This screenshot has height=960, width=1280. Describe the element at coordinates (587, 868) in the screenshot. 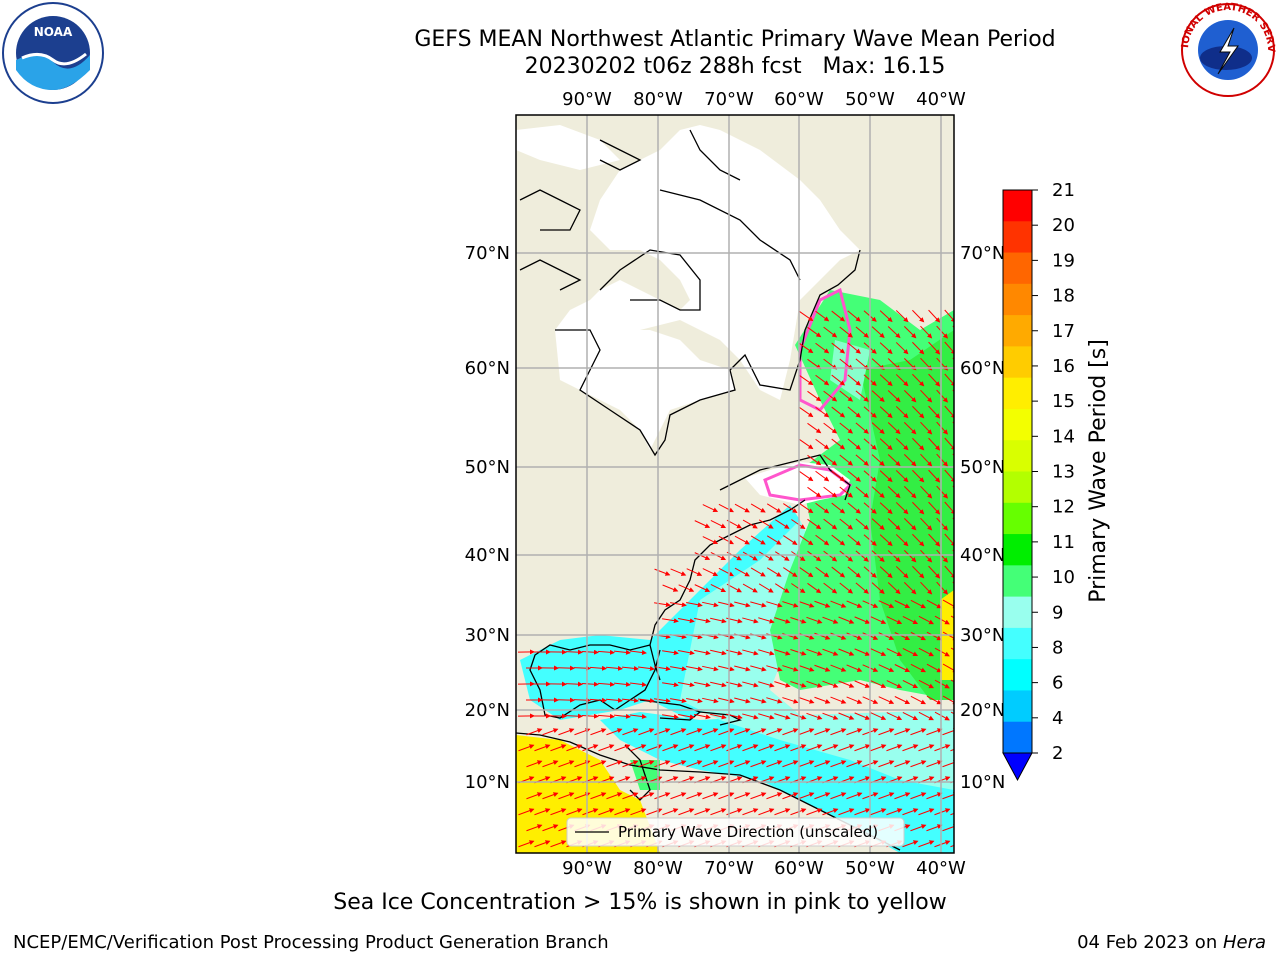

I see `lon-label-bottom: 90°W` at that location.